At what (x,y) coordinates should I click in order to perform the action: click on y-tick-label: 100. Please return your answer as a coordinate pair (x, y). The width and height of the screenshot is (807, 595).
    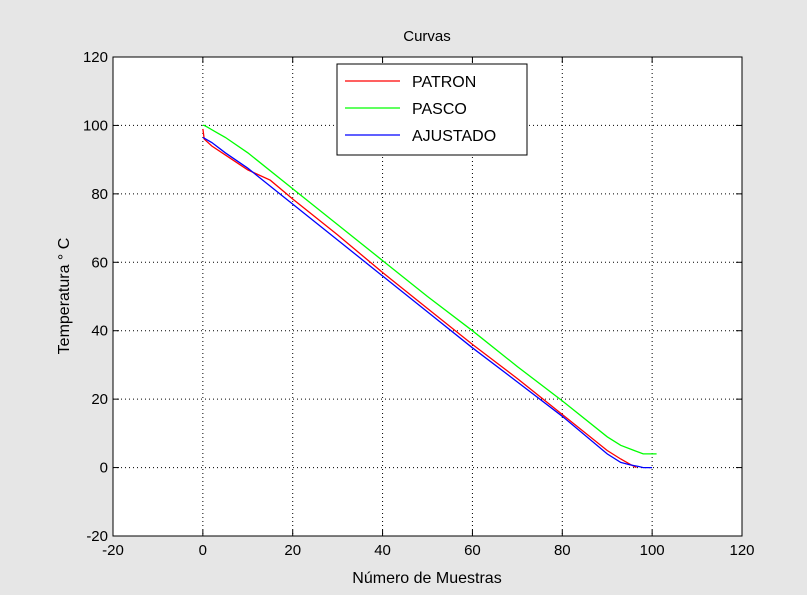
    Looking at the image, I should click on (95, 125).